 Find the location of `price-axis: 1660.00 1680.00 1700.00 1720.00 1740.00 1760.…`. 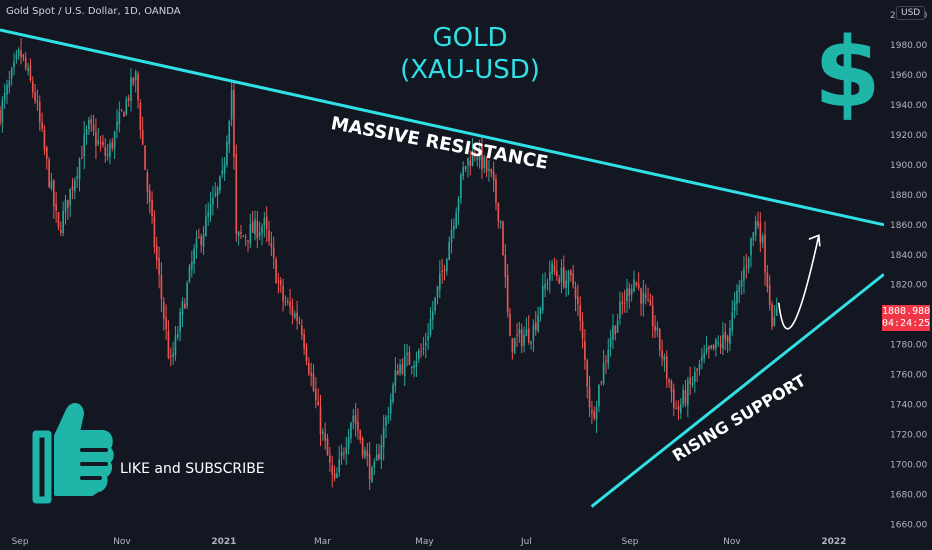

price-axis: 1660.00 1680.00 1700.00 1720.00 1740.00 1760.… is located at coordinates (908, 275).